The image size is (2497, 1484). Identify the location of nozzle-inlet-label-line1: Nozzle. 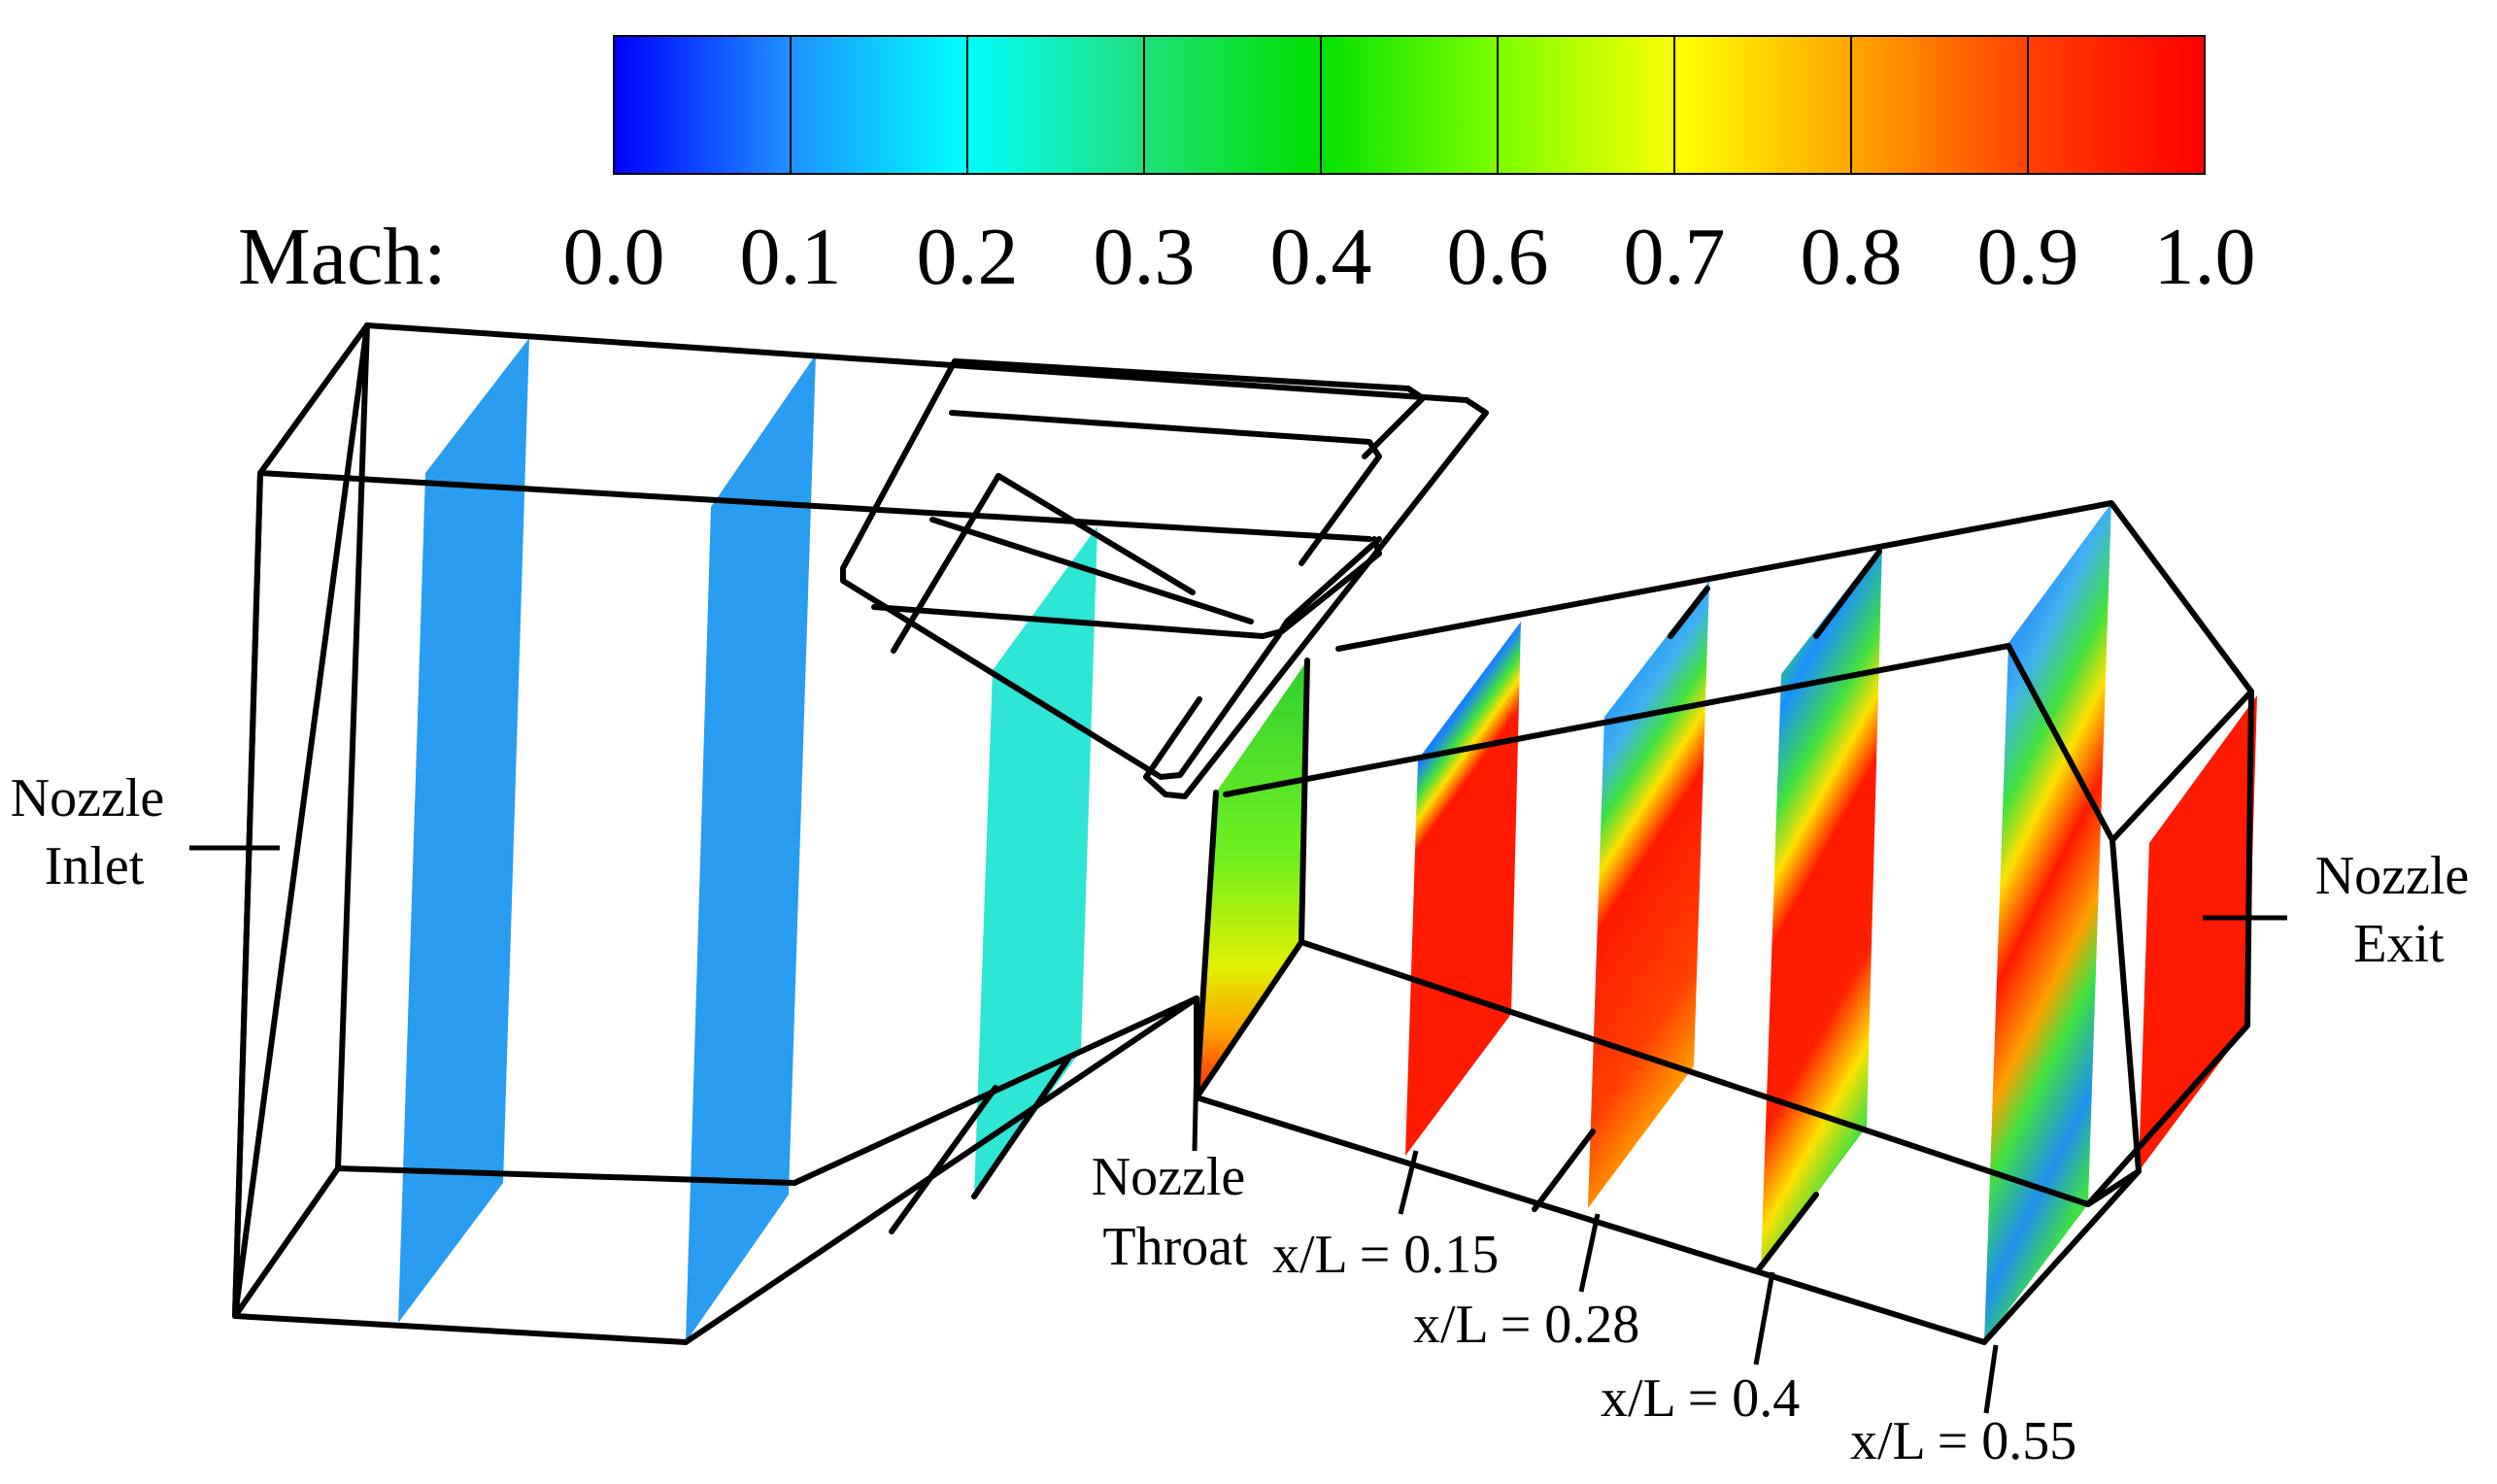
(88, 798).